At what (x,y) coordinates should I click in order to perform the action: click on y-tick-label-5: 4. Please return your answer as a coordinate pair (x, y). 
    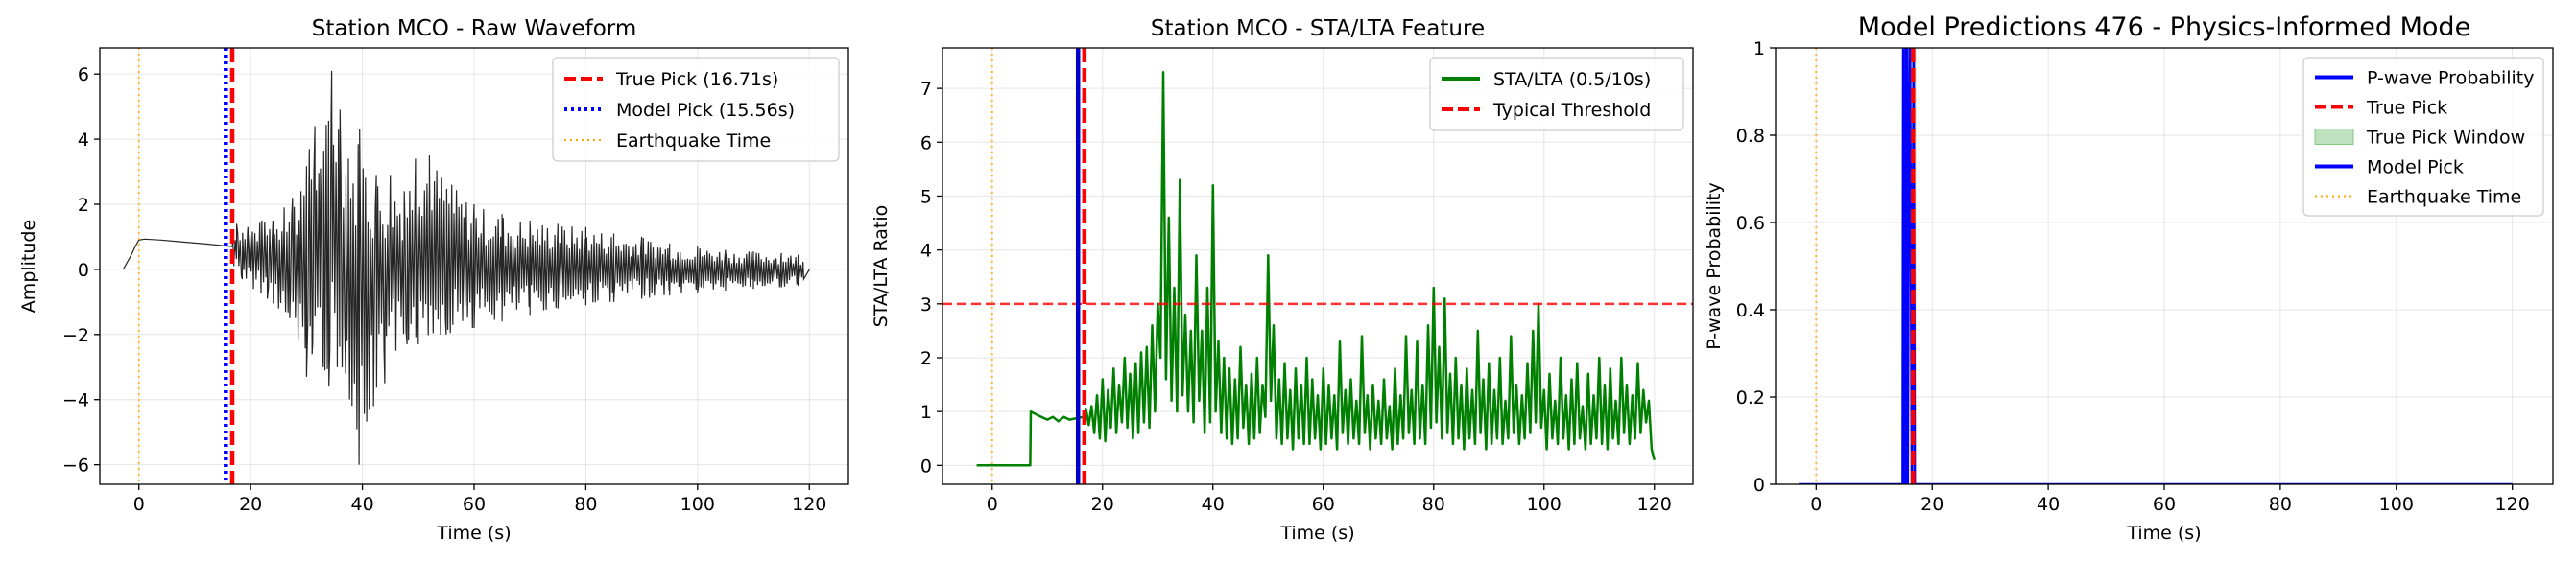
    Looking at the image, I should click on (83, 140).